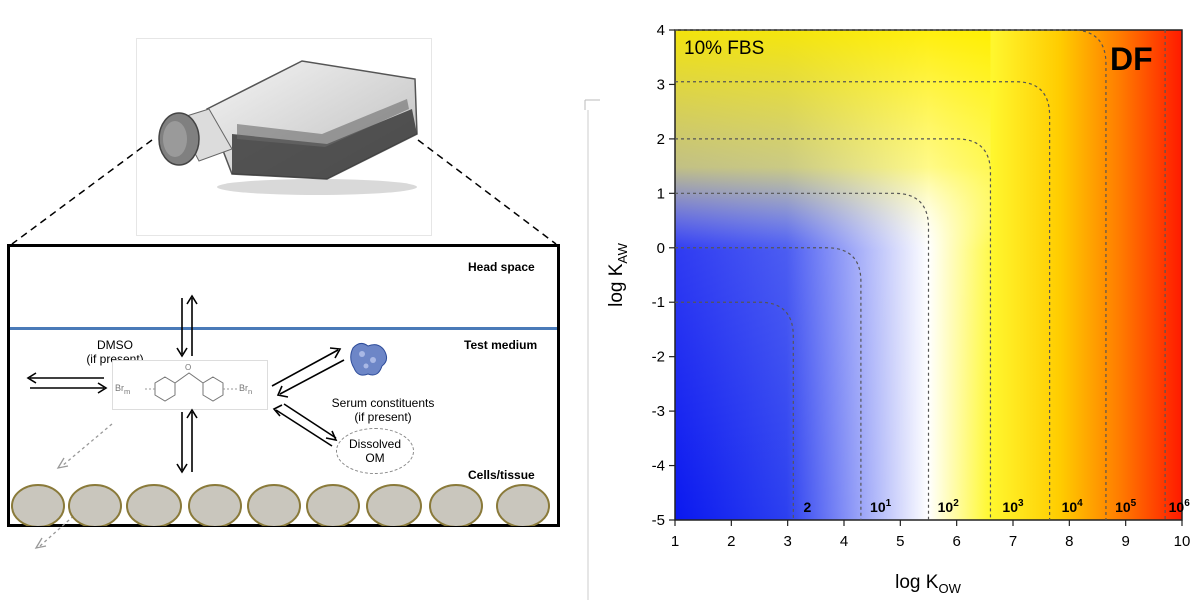 This screenshot has height=600, width=1194. What do you see at coordinates (949, 506) in the screenshot?
I see `contour-label: 102` at bounding box center [949, 506].